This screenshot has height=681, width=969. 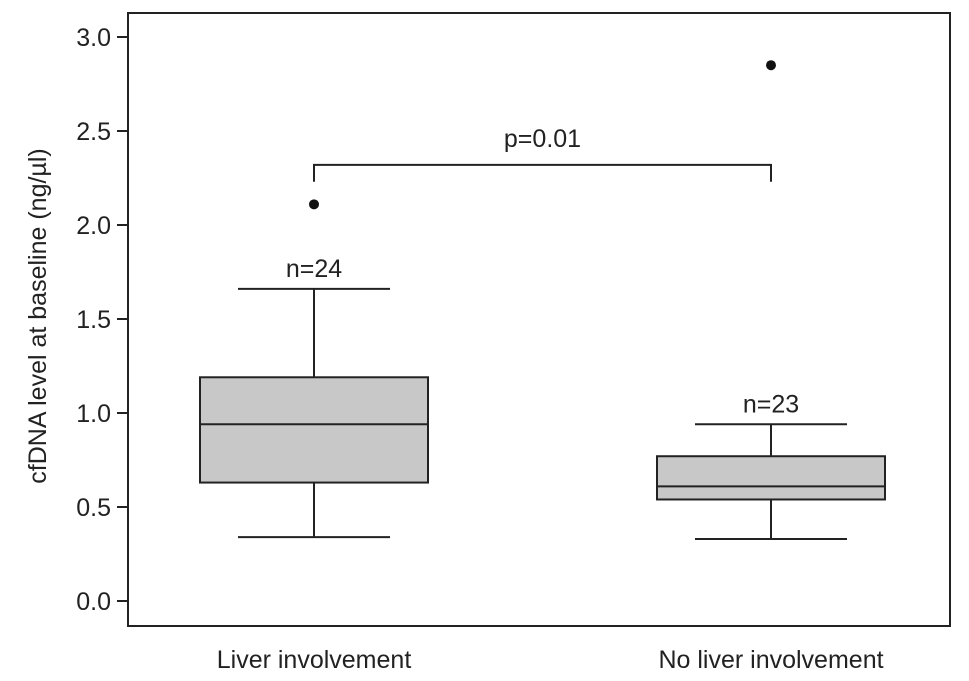 What do you see at coordinates (93, 132) in the screenshot?
I see `y-tick-label: 2.5` at bounding box center [93, 132].